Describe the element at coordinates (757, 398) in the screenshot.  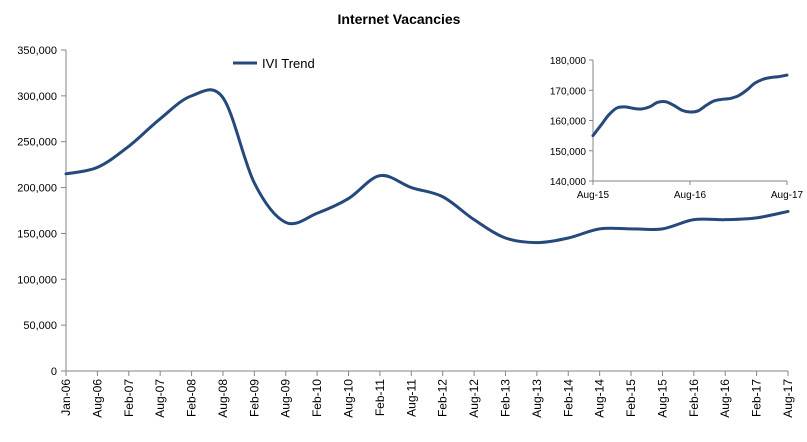
I see `x-tick-label: Feb-17` at that location.